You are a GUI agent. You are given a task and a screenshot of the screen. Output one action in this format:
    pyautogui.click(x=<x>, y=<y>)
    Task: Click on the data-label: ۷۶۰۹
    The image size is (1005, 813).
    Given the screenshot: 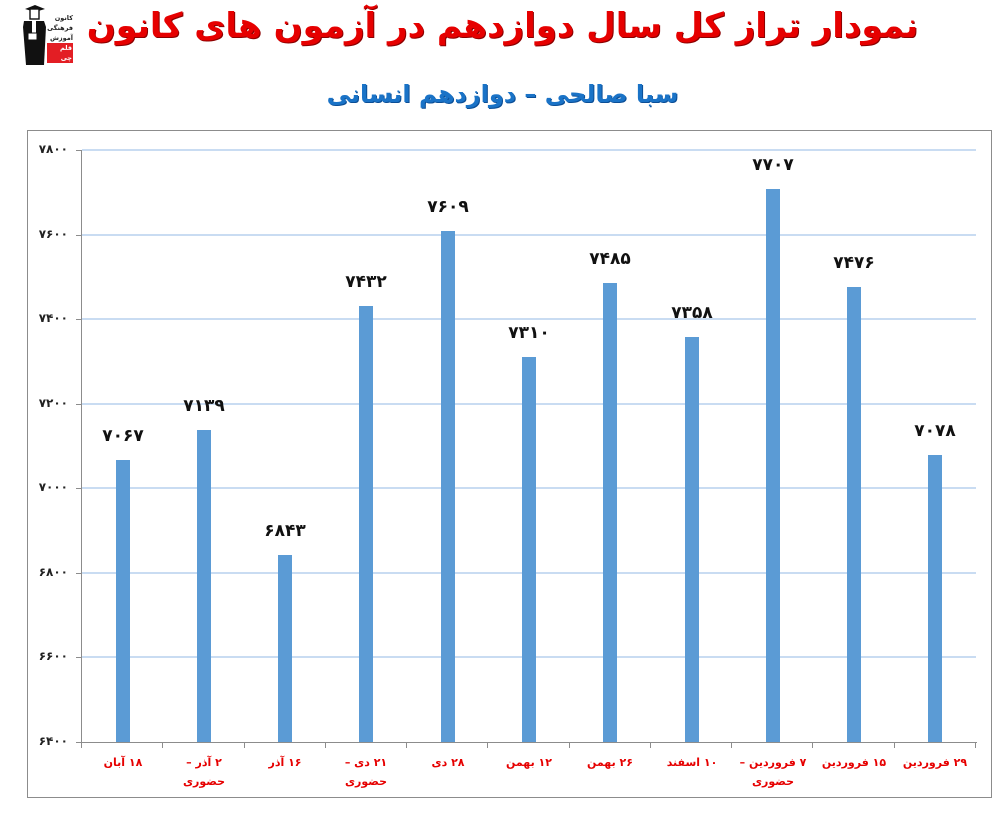 What is the action you would take?
    pyautogui.click(x=448, y=207)
    